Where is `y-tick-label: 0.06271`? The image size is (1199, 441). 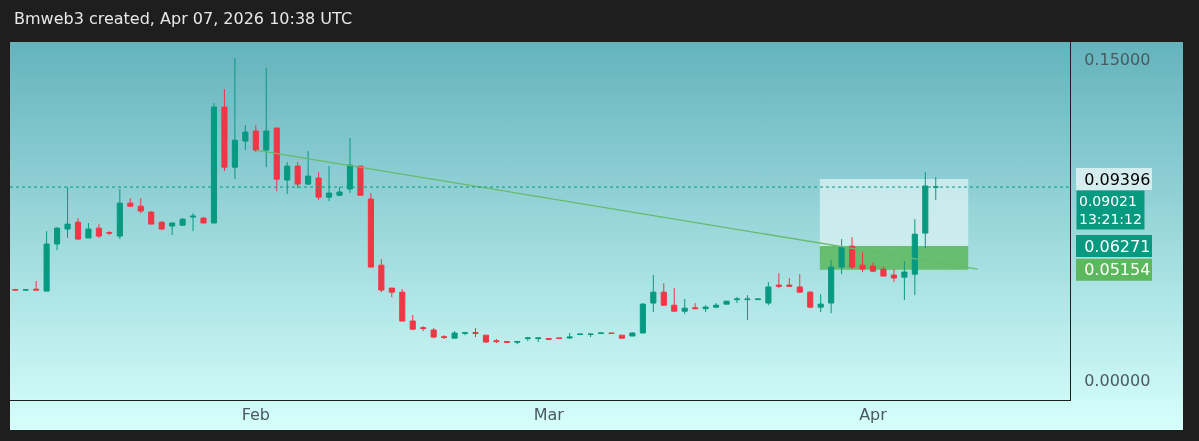 y-tick-label: 0.06271 is located at coordinates (1117, 246).